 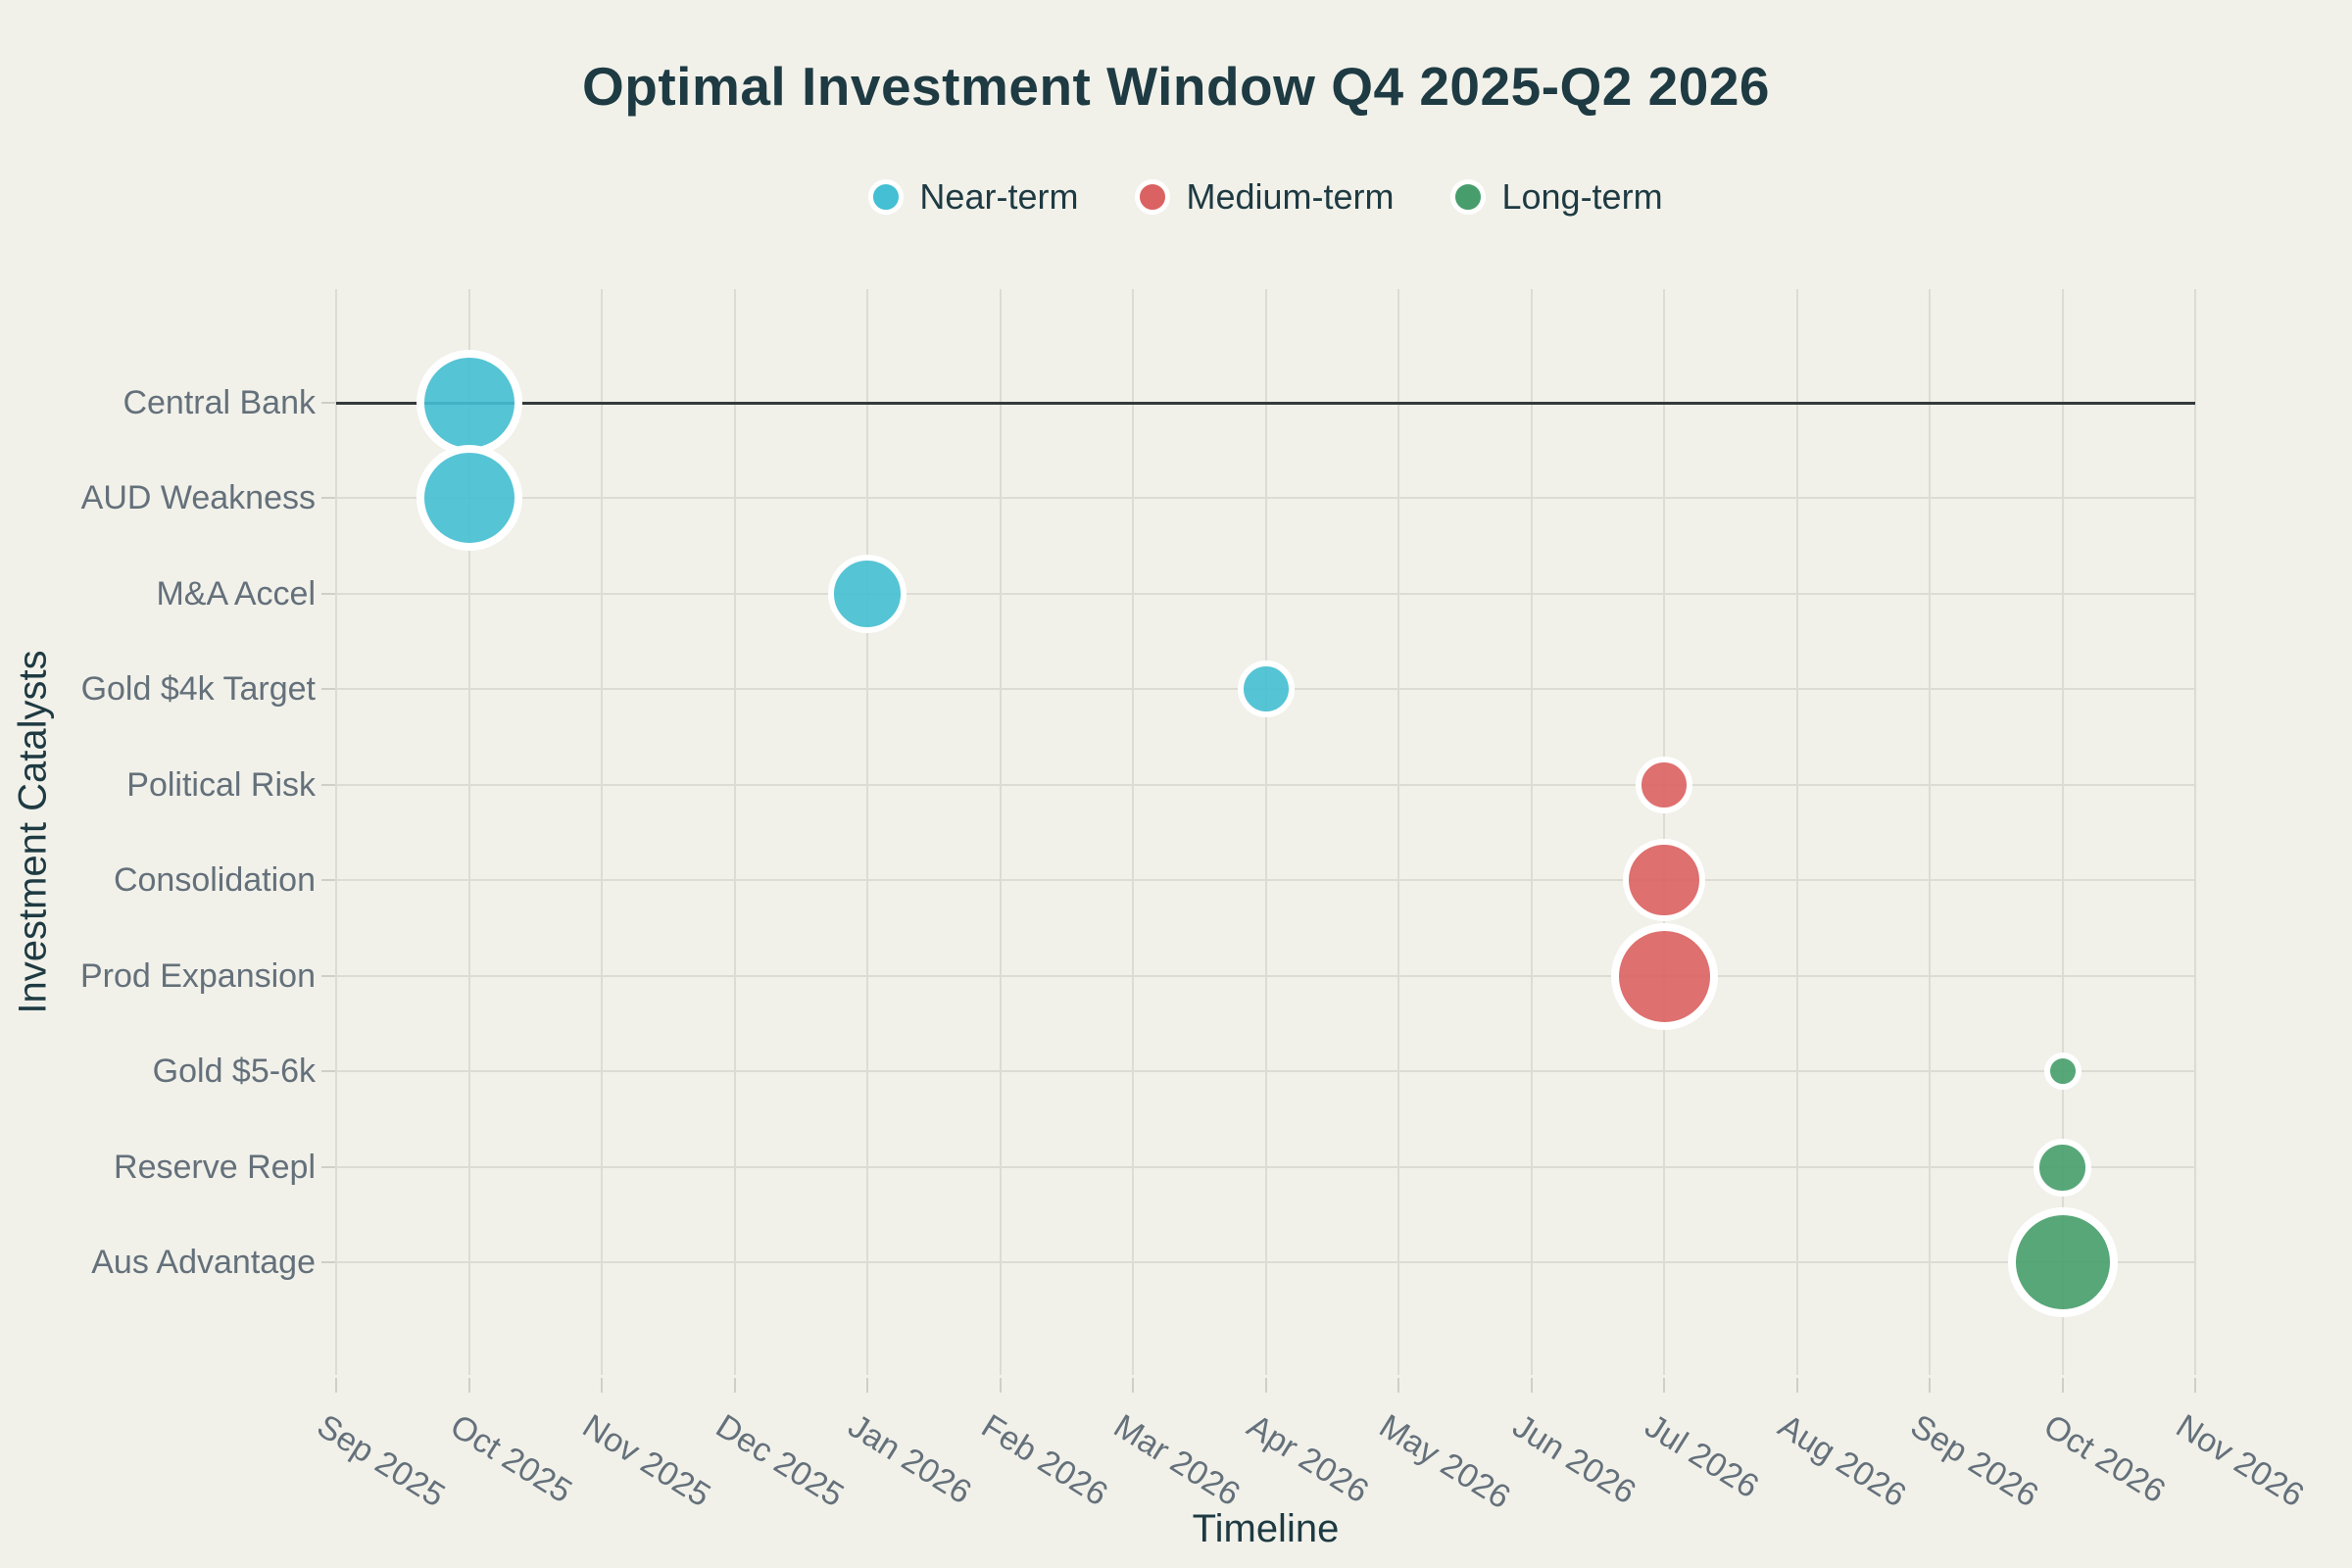 What do you see at coordinates (909, 1459) in the screenshot?
I see `x-tick-label: Jan 2026` at bounding box center [909, 1459].